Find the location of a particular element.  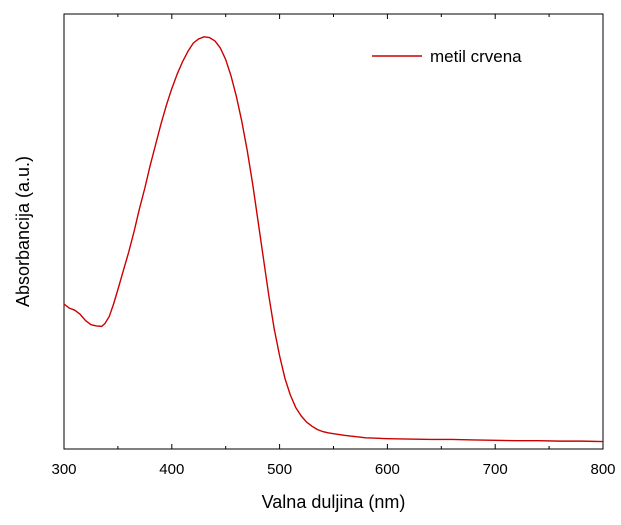

x-tick-label: 300 is located at coordinates (63, 469).